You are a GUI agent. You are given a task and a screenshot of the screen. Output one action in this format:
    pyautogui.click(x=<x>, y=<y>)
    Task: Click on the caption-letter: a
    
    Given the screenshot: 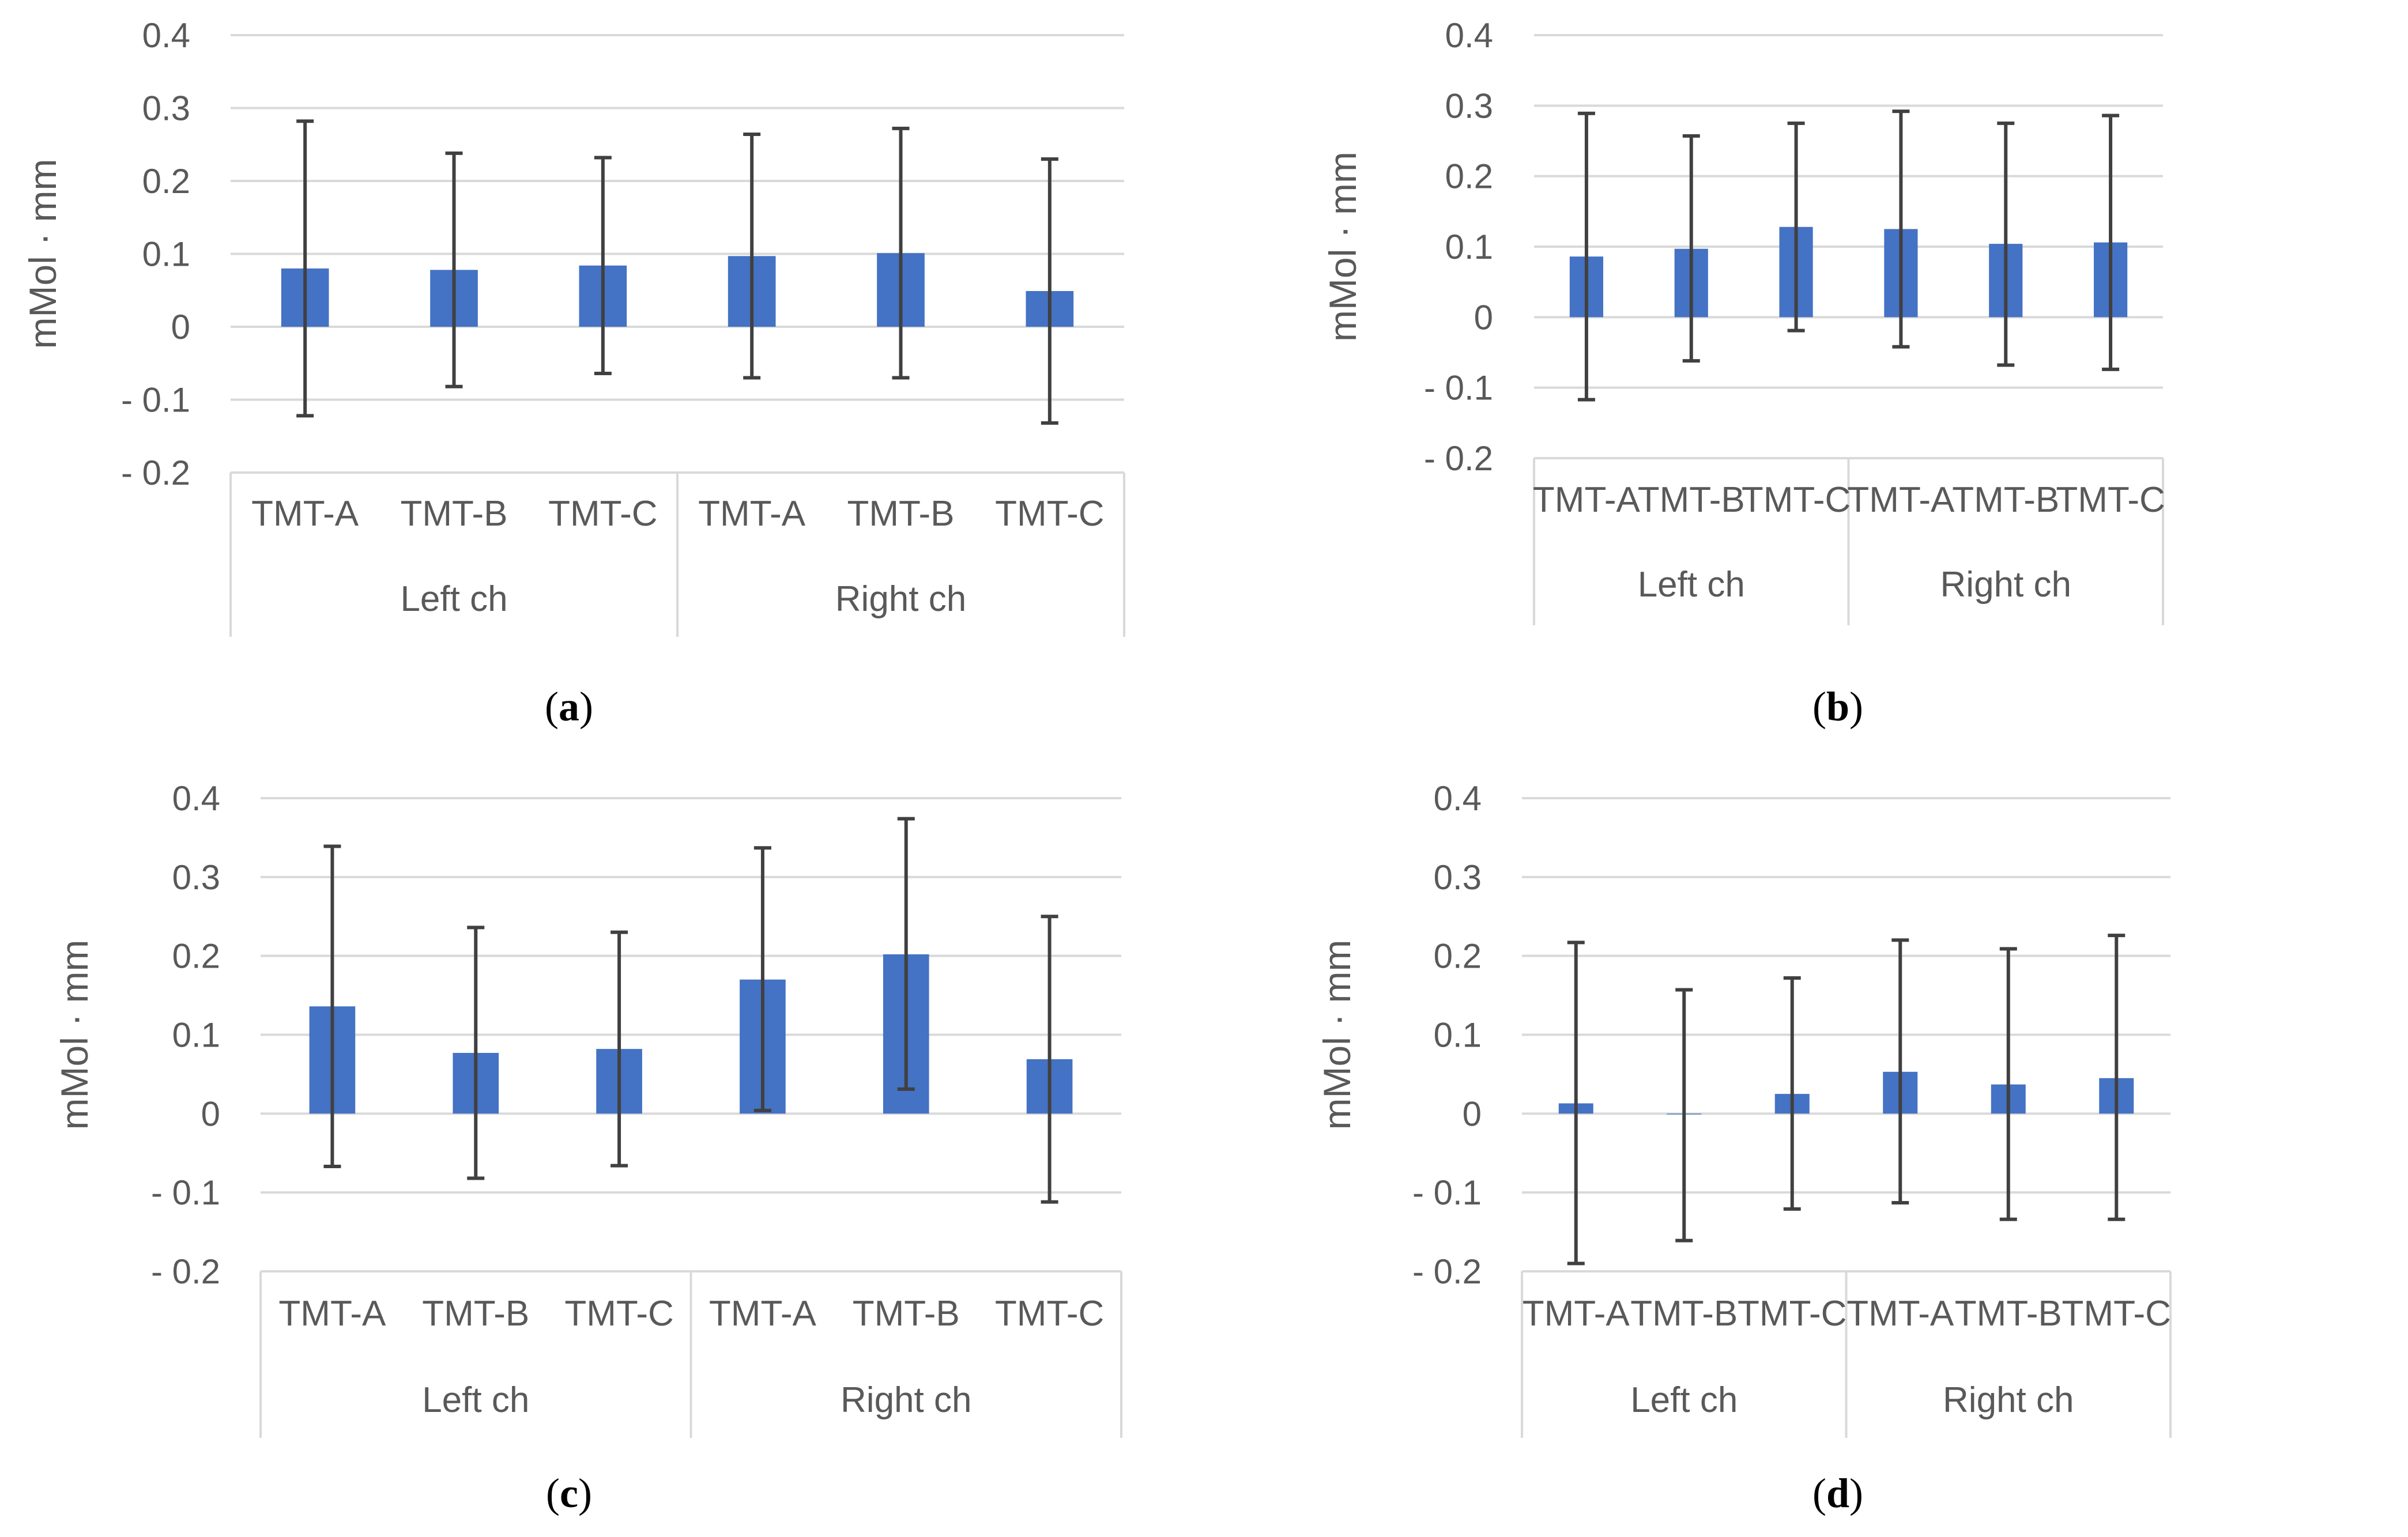 What is the action you would take?
    pyautogui.click(x=569, y=706)
    